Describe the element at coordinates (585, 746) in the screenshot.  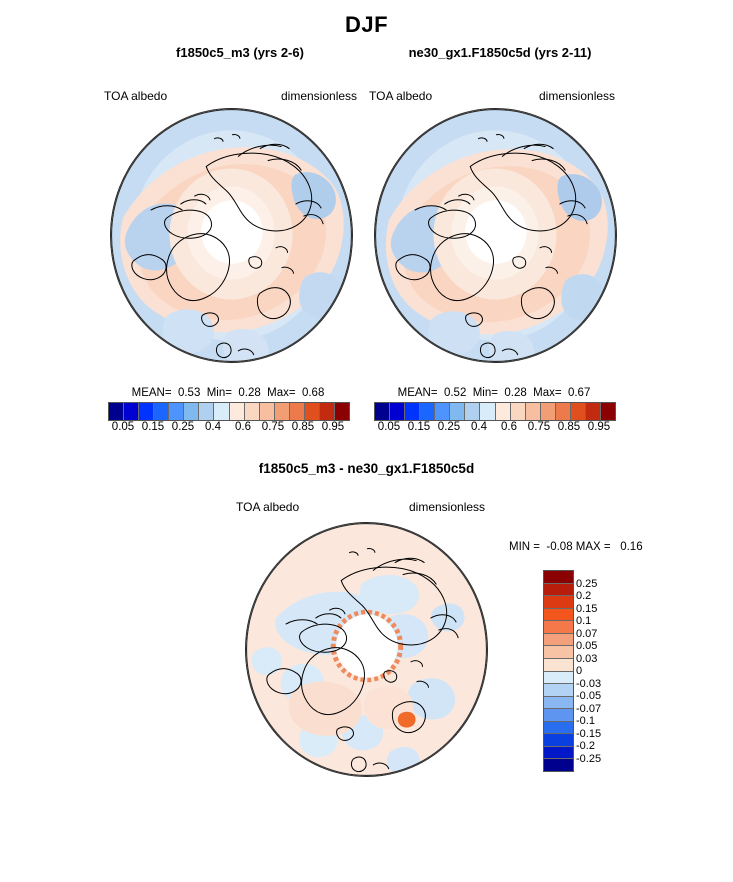
I see `colorbar-tick-label: -0.2` at that location.